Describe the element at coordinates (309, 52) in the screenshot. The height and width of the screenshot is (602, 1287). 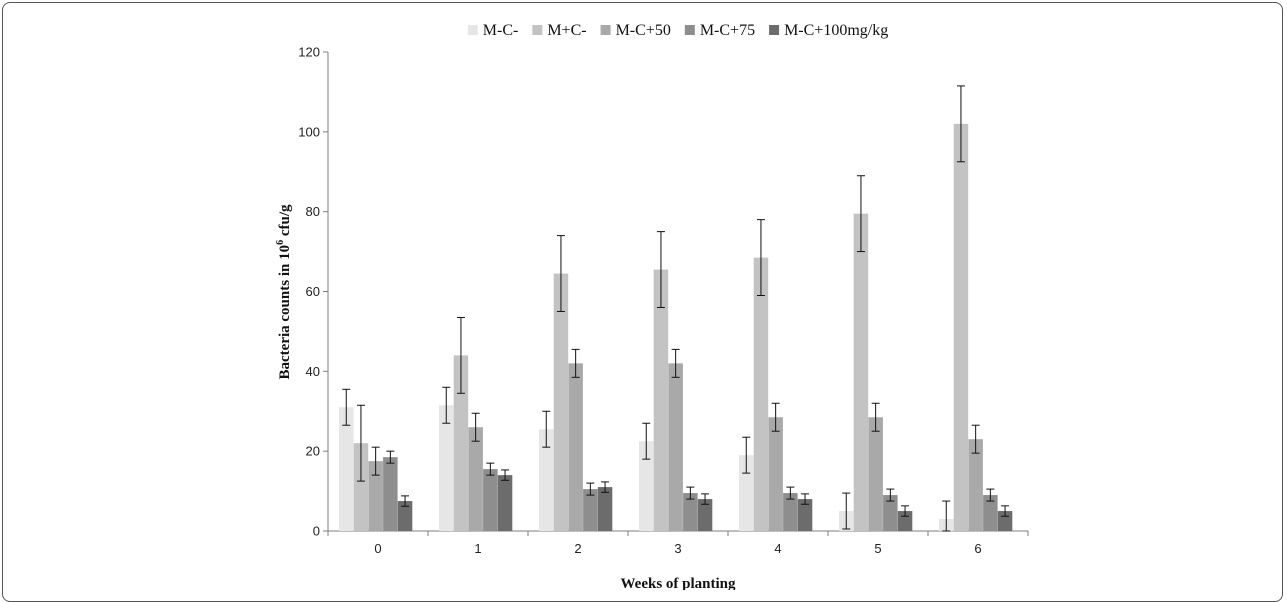
I see `y-tick-label: 120` at that location.